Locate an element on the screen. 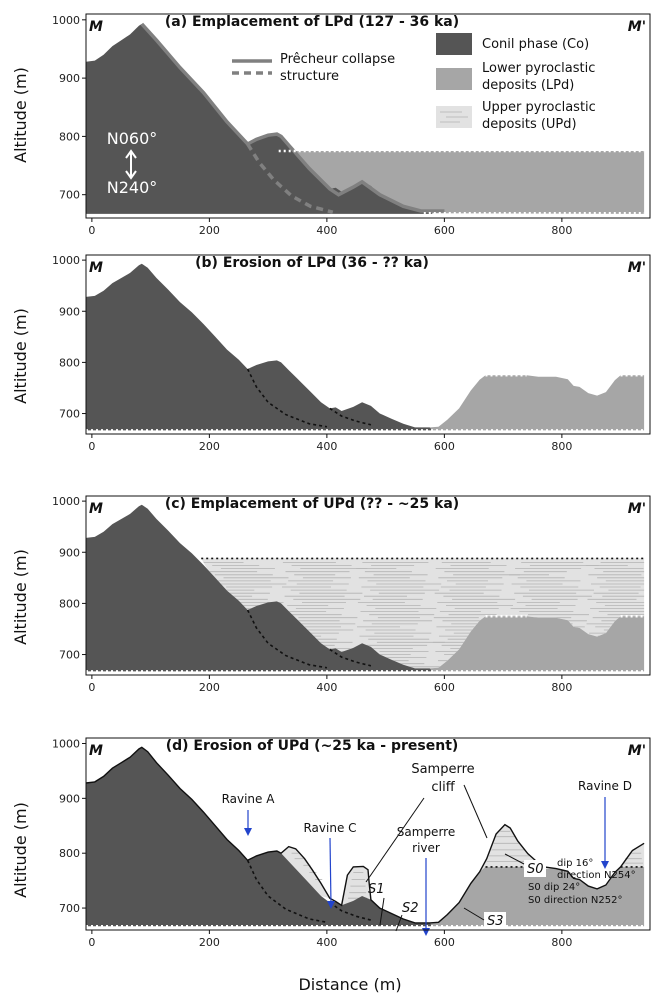  surface-s3-label: S3 is located at coordinates (495, 921).